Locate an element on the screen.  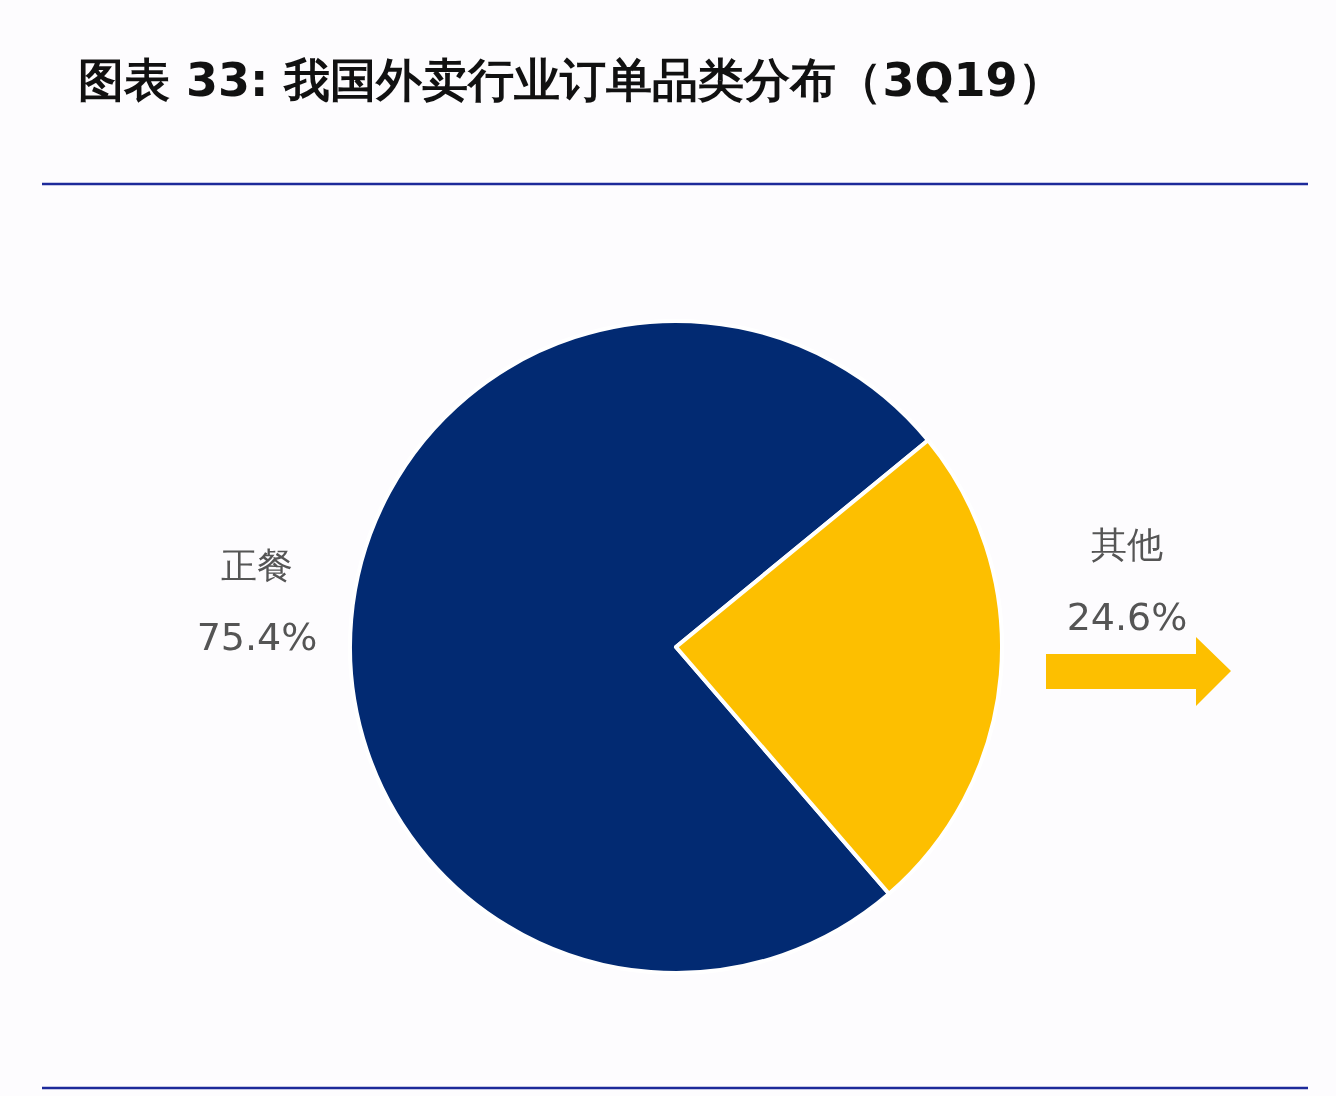
chart-title: 图表 33: 我国外卖行业订单品类分布（3Q19） is located at coordinates (571, 80).